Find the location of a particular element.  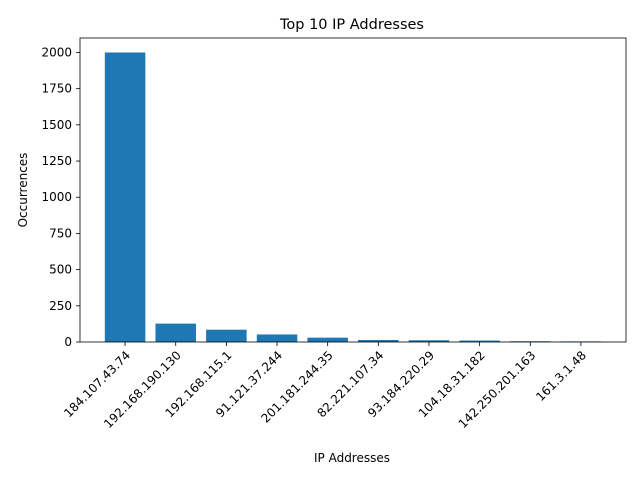

chart-title: Top 10 IP Addresses is located at coordinates (351, 25).